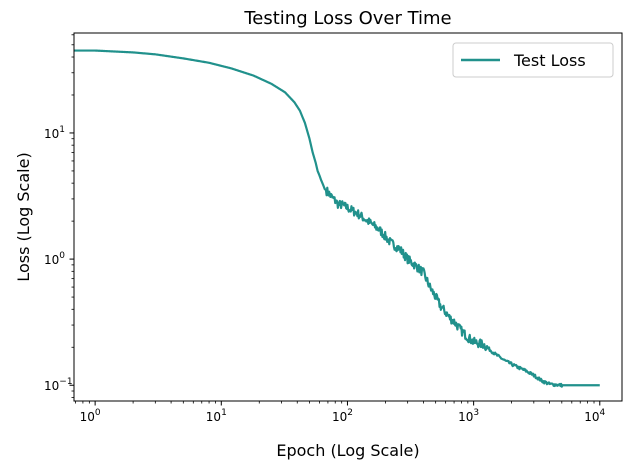 This screenshot has height=470, width=630. I want to click on y-tick-label: 10⁻¹, so click(58, 385).